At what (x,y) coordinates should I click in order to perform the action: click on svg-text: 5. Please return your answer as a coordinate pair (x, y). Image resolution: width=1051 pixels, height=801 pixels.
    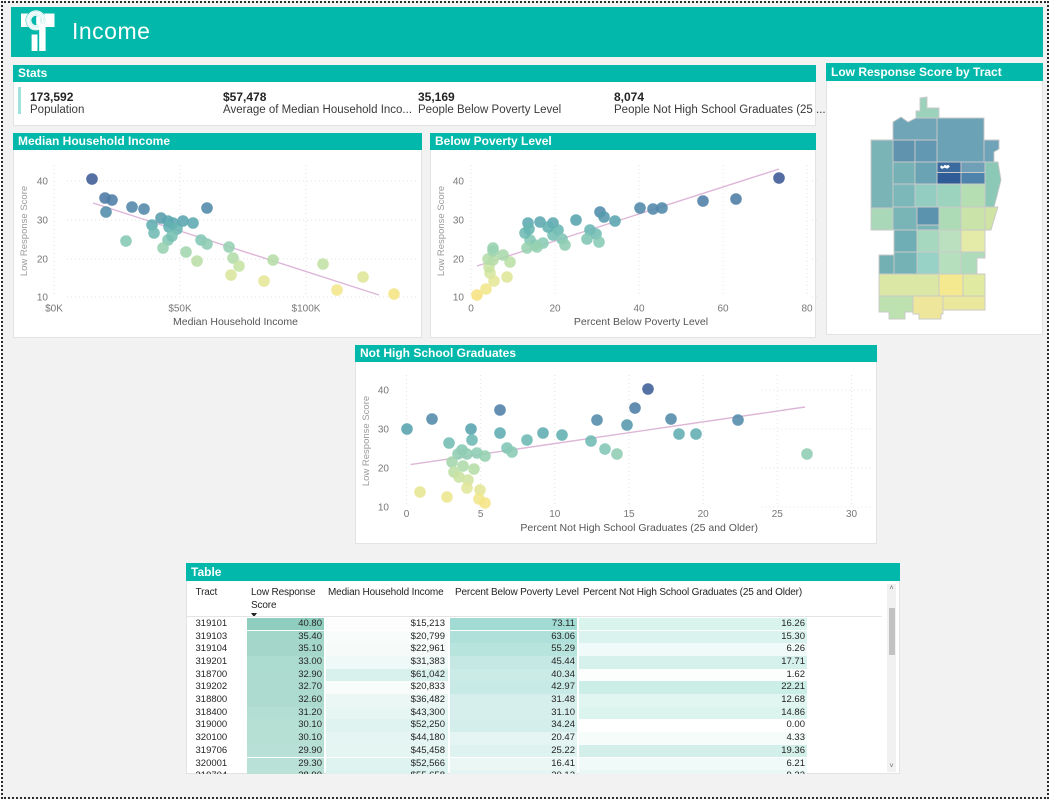
    Looking at the image, I should click on (481, 514).